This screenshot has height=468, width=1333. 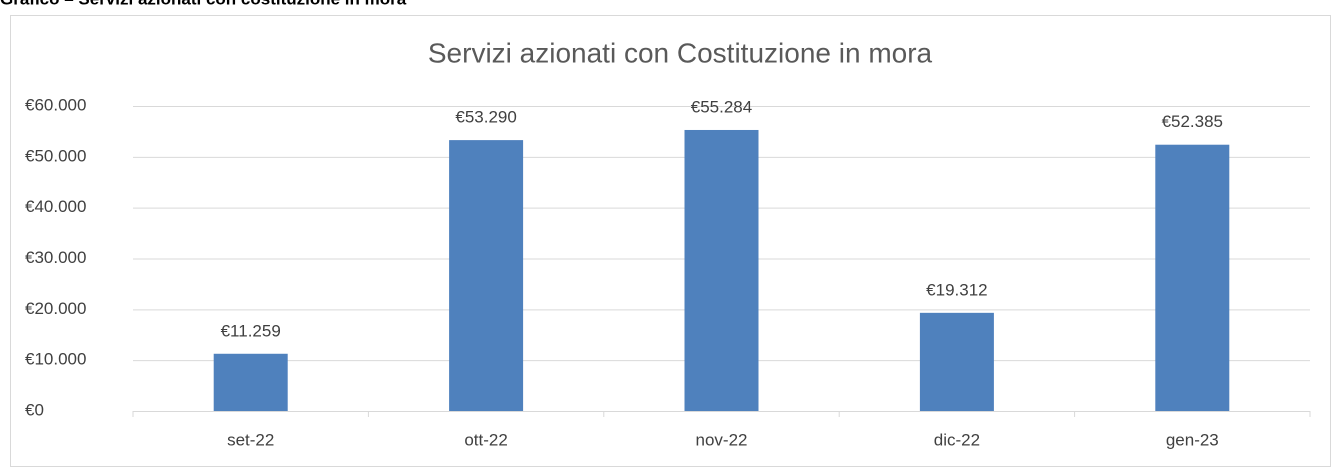 What do you see at coordinates (55, 206) in the screenshot?
I see `y-tick-label: €40.000` at bounding box center [55, 206].